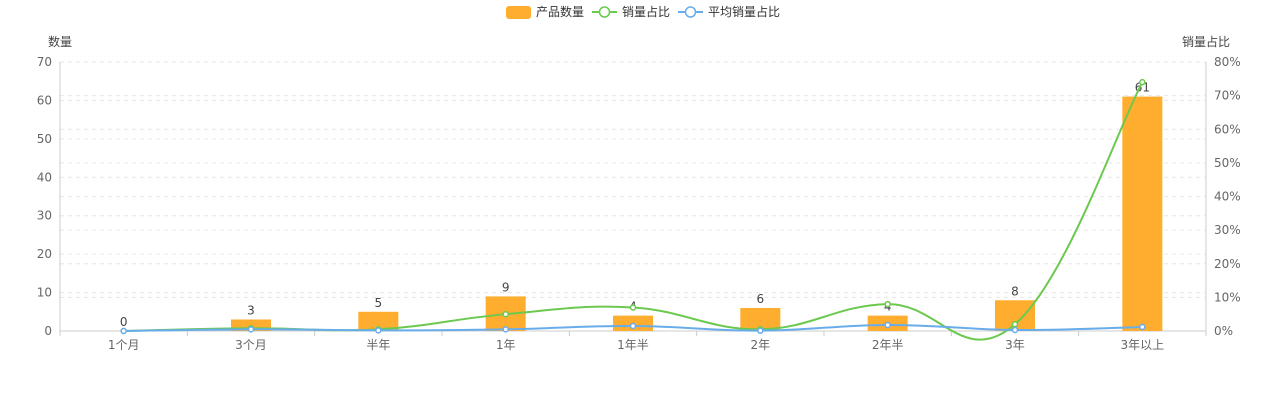 The image size is (1278, 400). I want to click on y-right-axis-title: 销量占比, so click(1206, 41).